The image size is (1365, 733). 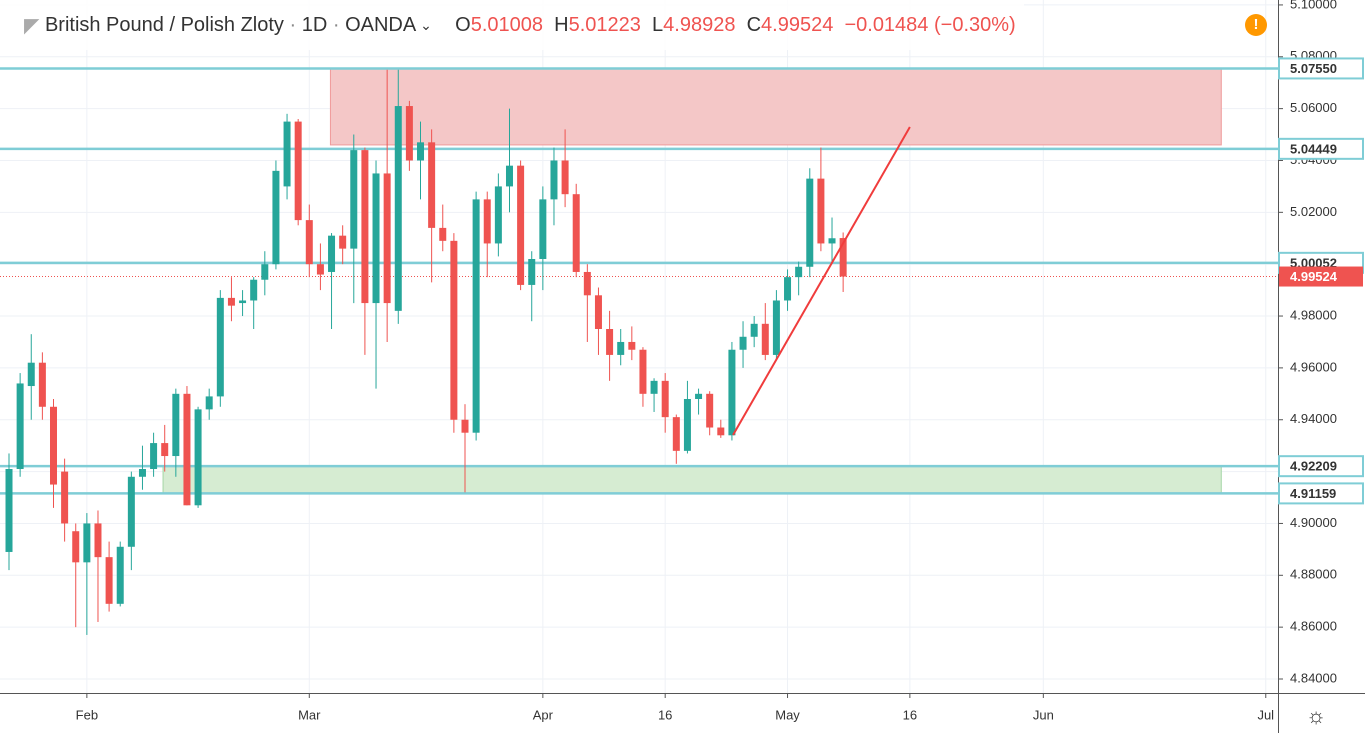 I want to click on interval: 1D, so click(x=314, y=24).